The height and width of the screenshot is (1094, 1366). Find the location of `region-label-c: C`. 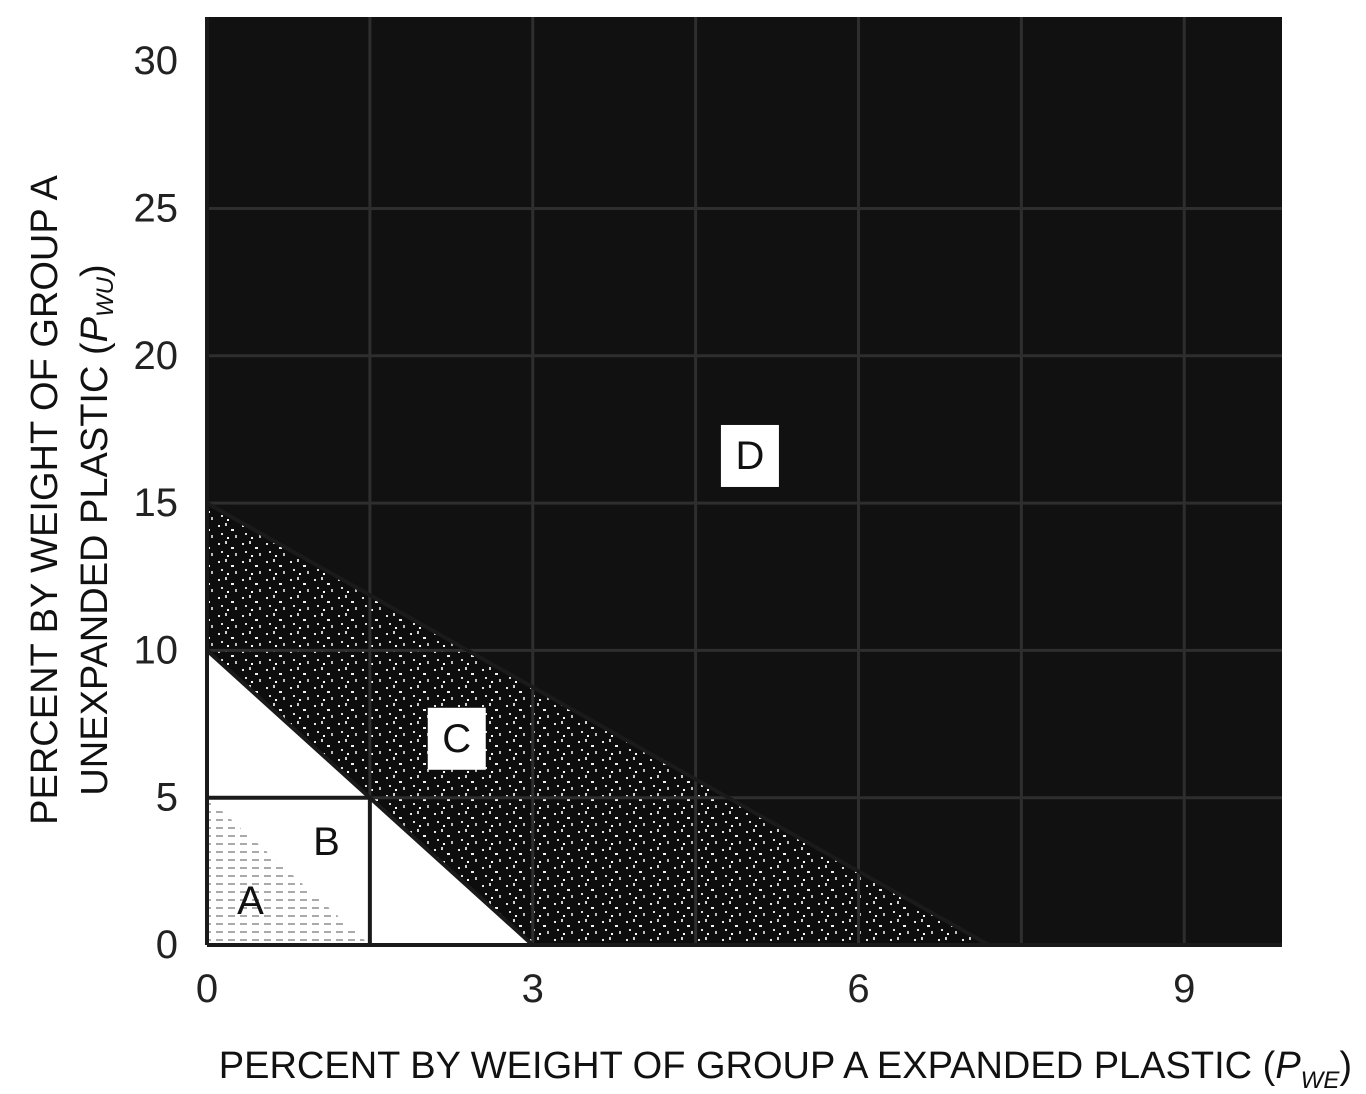

region-label-c: C is located at coordinates (456, 739).